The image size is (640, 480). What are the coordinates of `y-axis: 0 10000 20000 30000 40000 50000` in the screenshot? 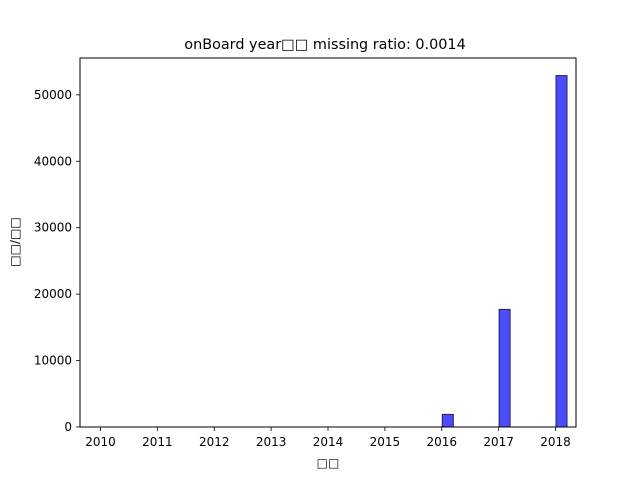 It's located at (57, 261).